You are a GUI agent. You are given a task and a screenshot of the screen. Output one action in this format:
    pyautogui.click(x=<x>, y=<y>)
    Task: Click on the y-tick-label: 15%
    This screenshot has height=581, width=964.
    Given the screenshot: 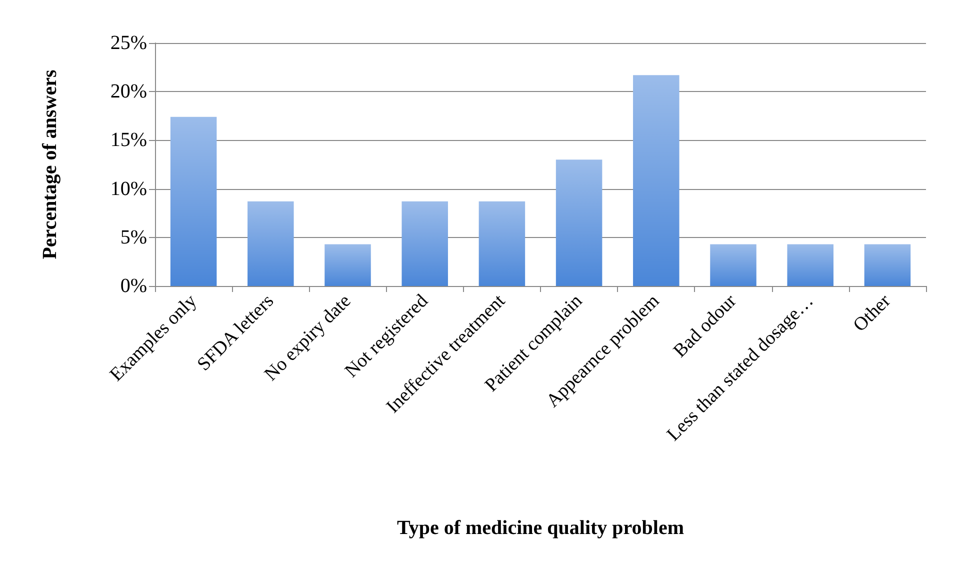 What is the action you would take?
    pyautogui.click(x=128, y=140)
    